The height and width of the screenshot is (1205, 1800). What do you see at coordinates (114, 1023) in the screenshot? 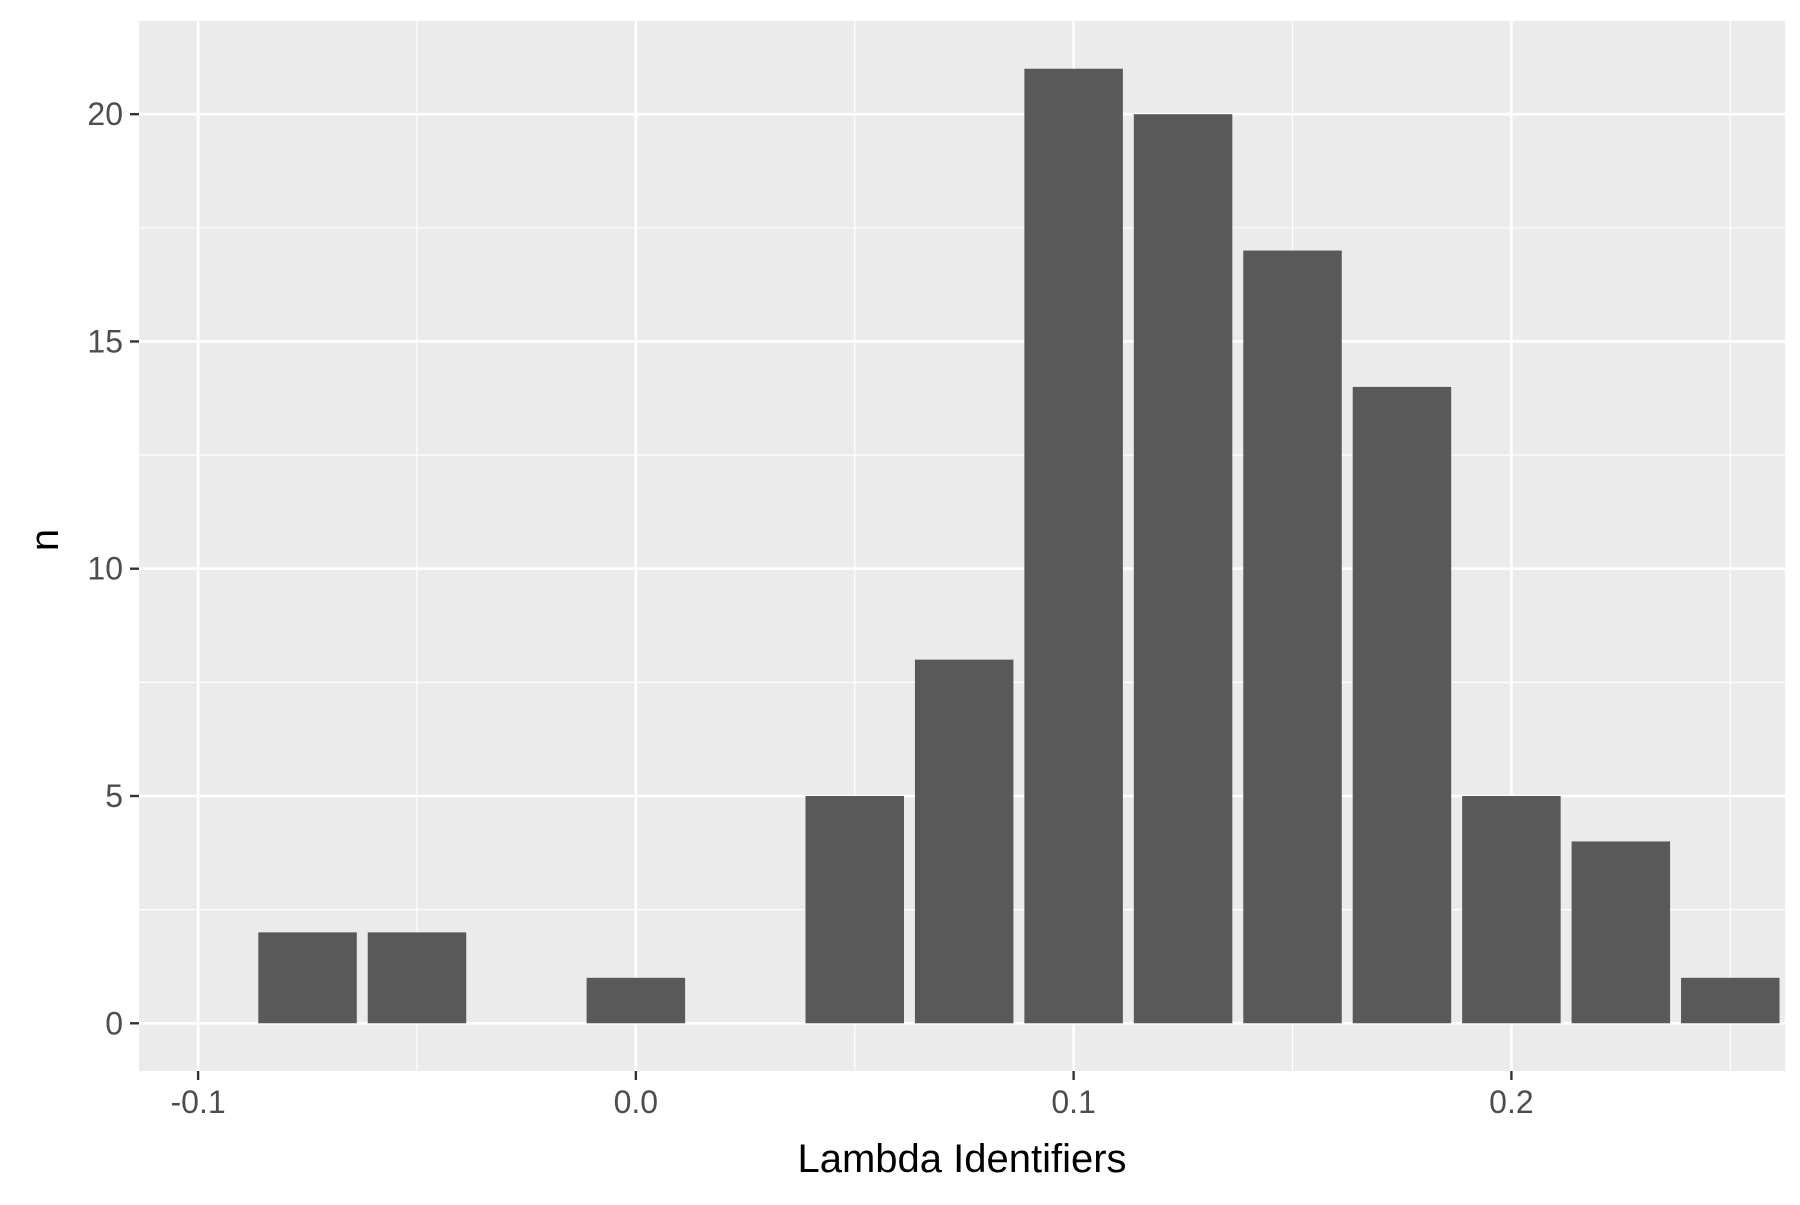
I see `y-tick-label: 0` at bounding box center [114, 1023].